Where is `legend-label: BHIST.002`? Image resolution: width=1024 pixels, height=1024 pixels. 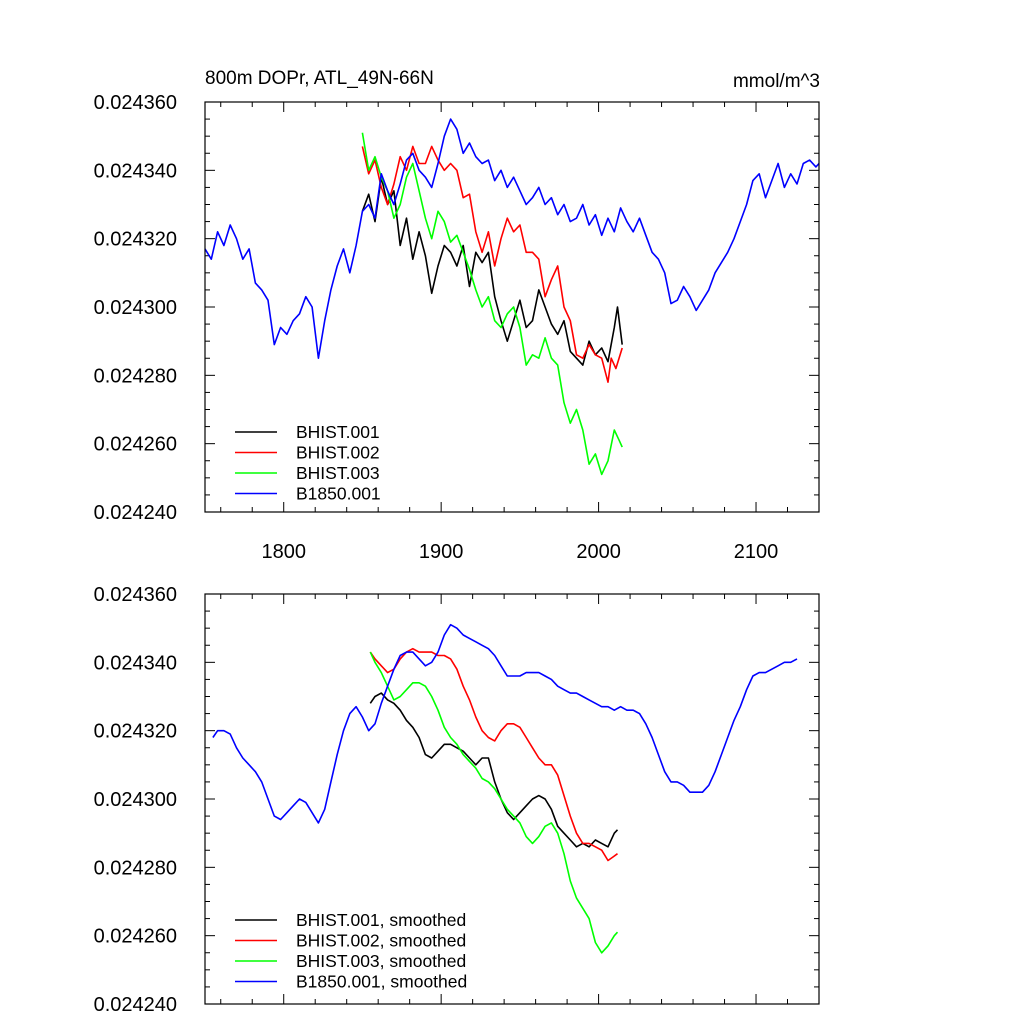
legend-label: BHIST.002 is located at coordinates (338, 453).